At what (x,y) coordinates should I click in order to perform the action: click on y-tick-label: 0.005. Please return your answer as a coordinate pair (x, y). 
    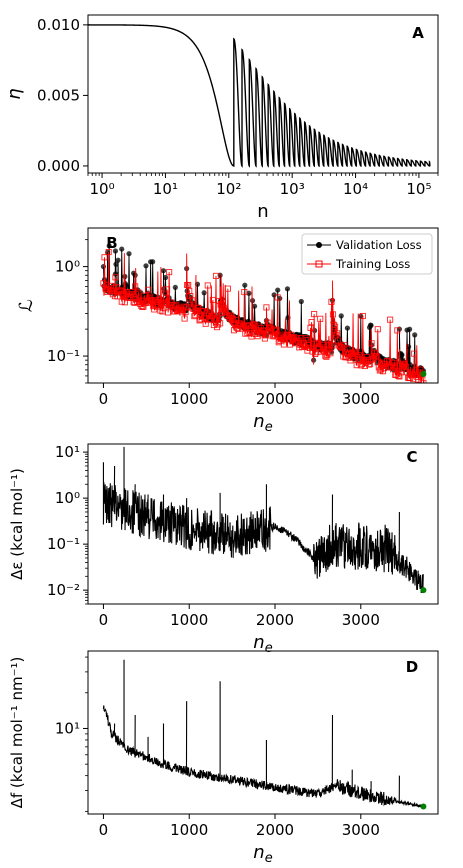
    Looking at the image, I should click on (58, 95).